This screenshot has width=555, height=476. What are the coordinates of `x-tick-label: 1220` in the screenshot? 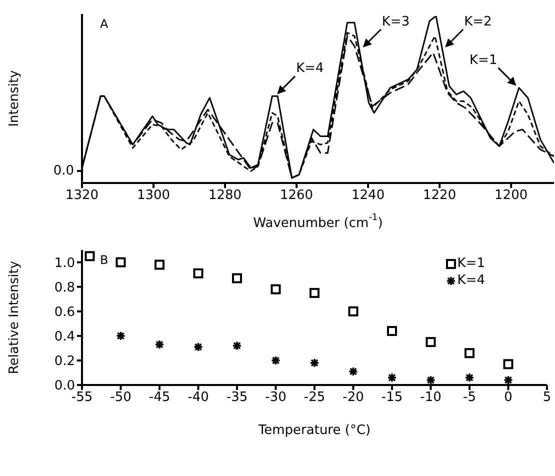 It's located at (439, 196).